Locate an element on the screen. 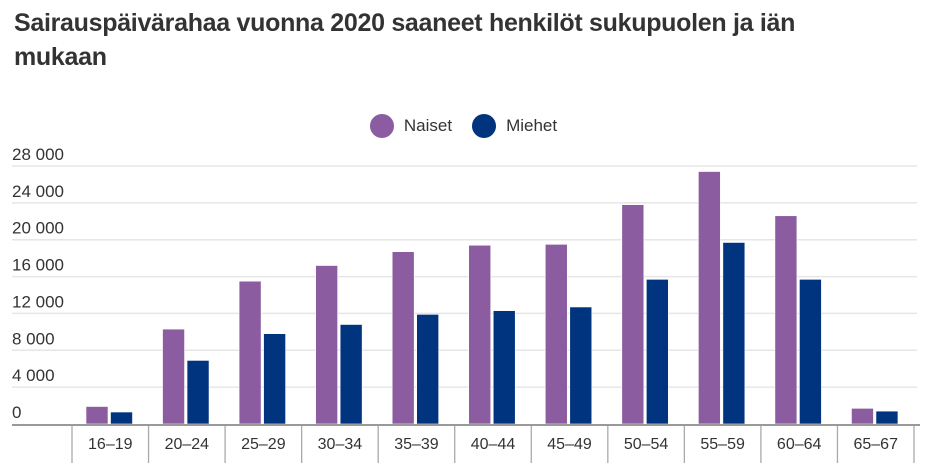  legend-swatch-naiset is located at coordinates (381, 126).